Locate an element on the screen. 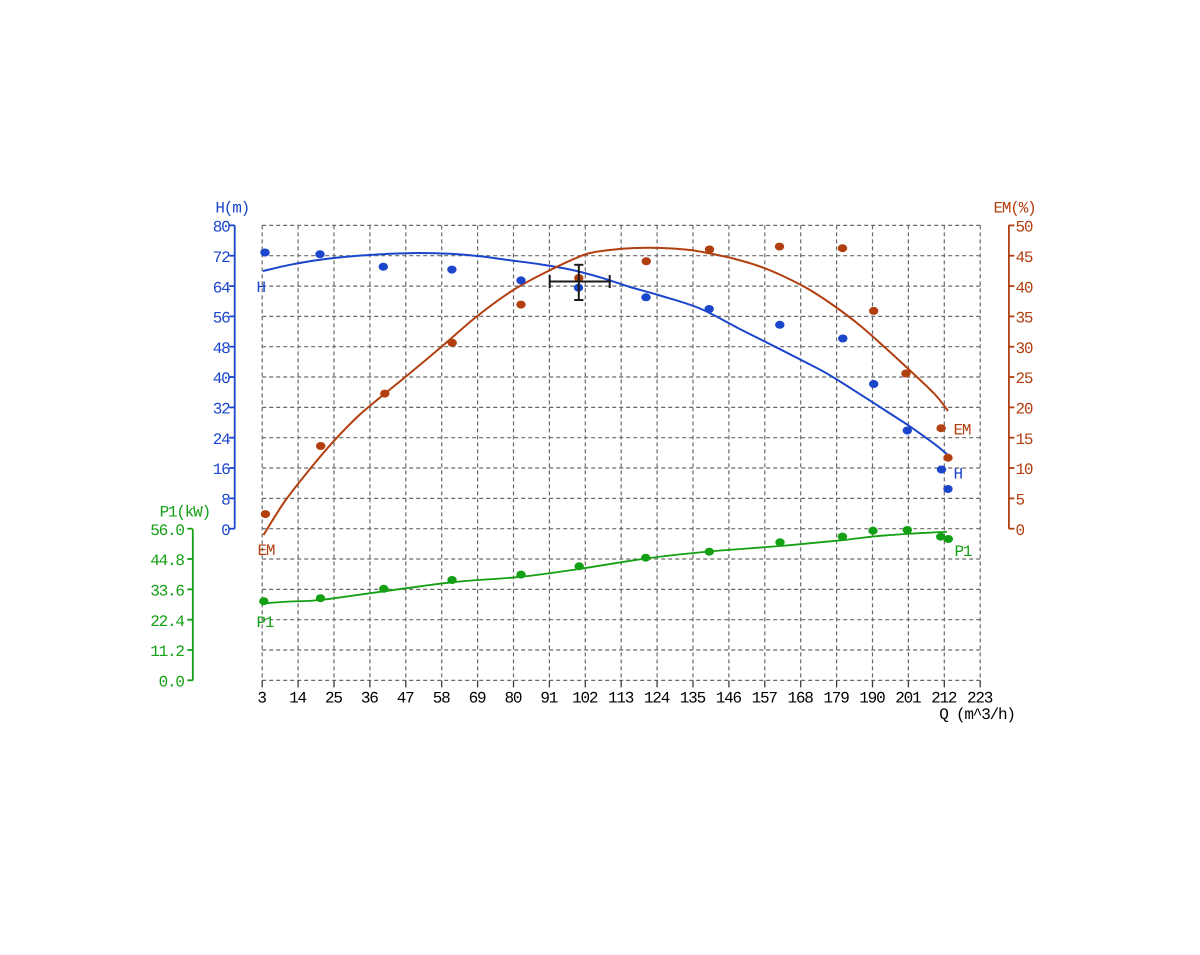  svg-text: 15 is located at coordinates (1024, 440).